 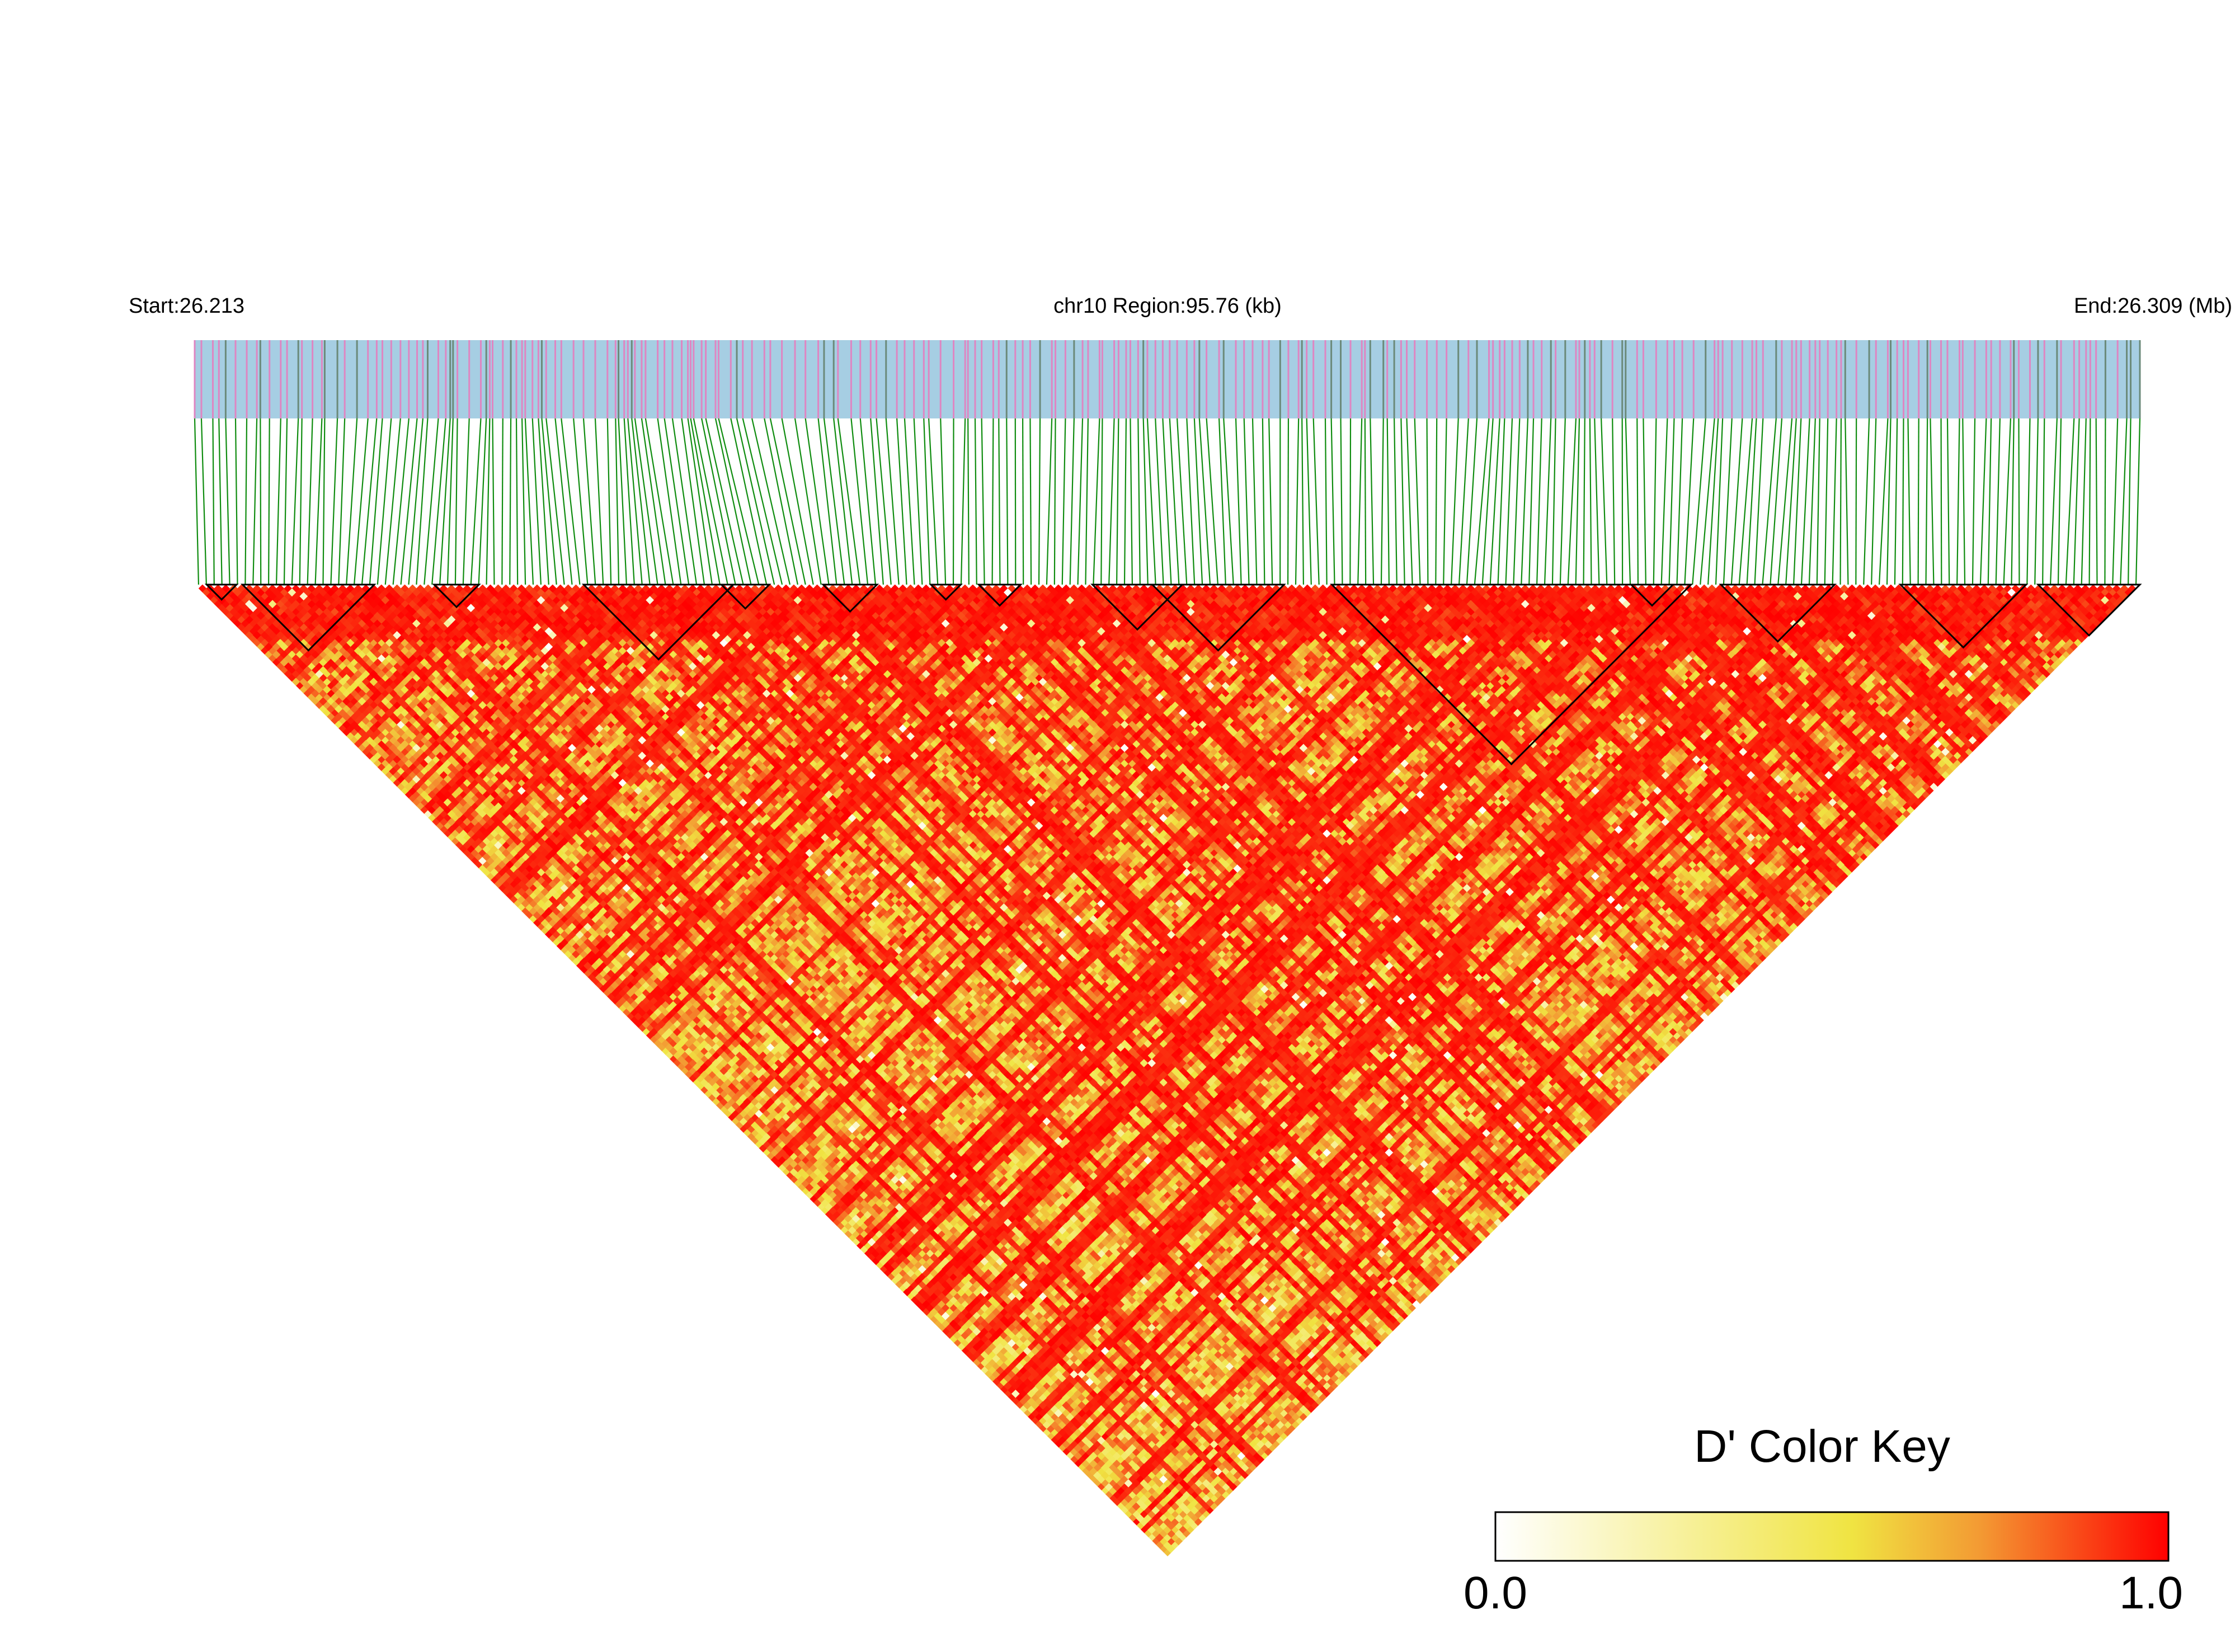 I want to click on region-label: chr10 Region:95.76 (kb), so click(x=1167, y=306).